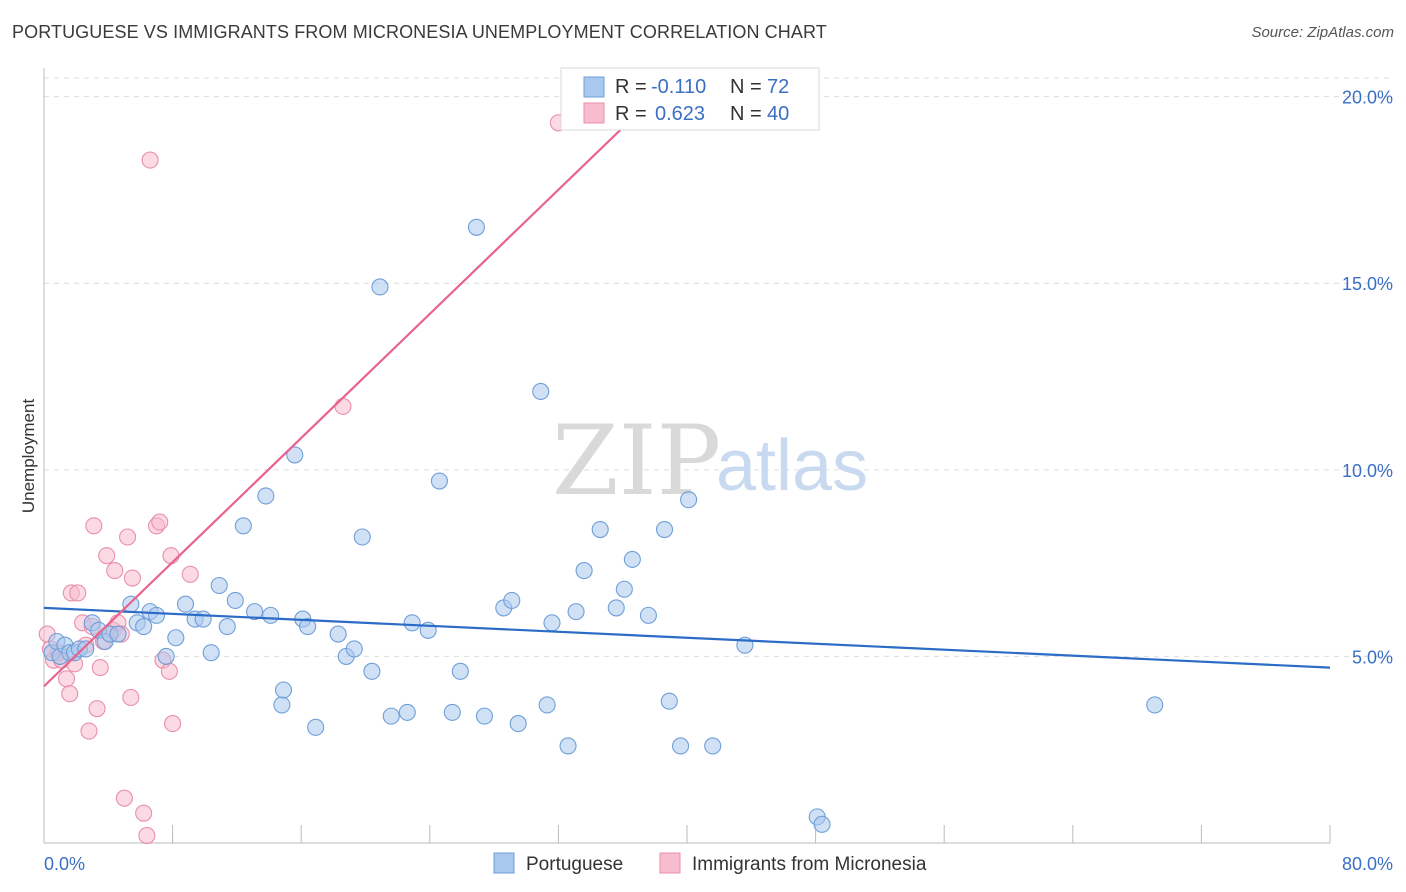 The height and width of the screenshot is (892, 1406). I want to click on watermark-atlas: atlas, so click(792, 466).